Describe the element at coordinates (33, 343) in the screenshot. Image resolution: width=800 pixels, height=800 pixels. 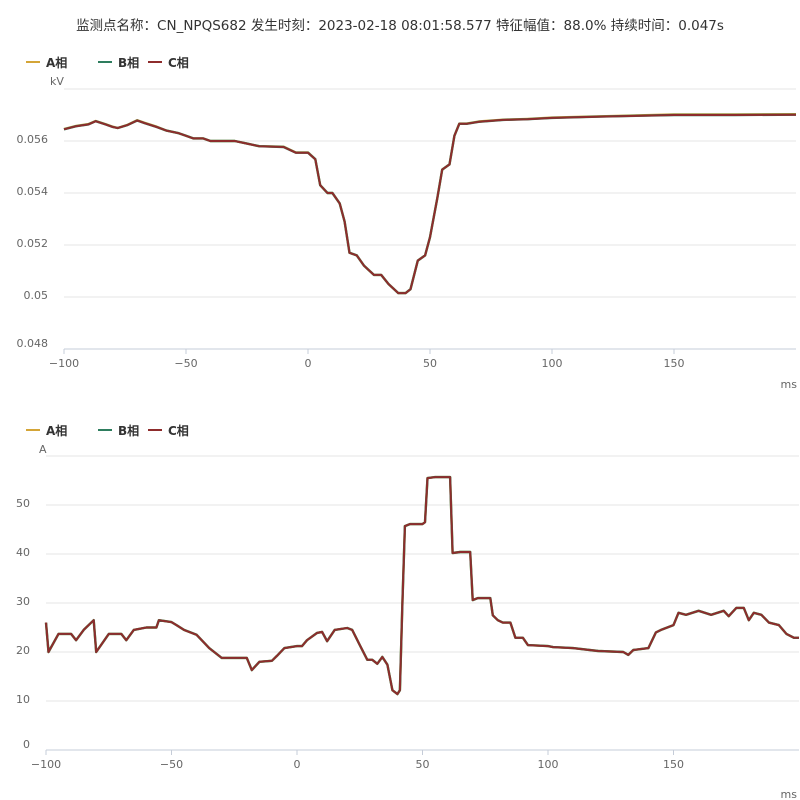
I see `y-tick-label: 0.048` at that location.